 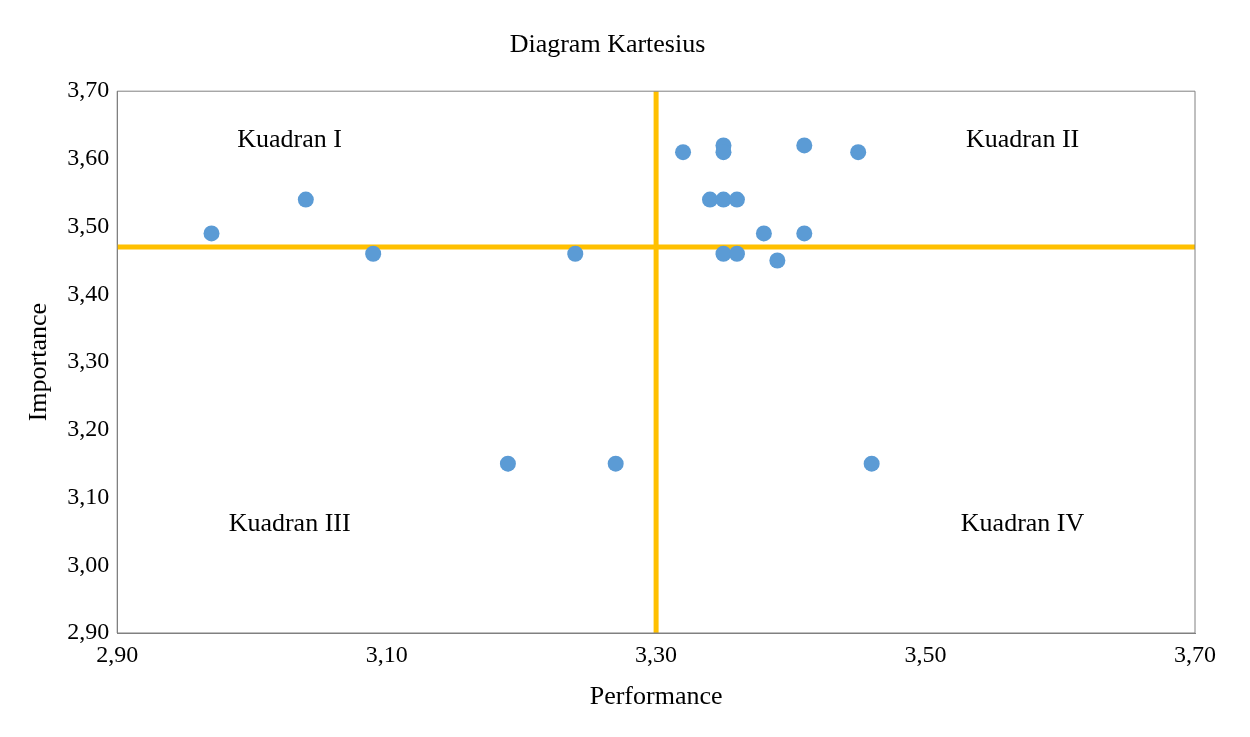 I want to click on y-tick-label: 3,60, so click(x=88, y=157).